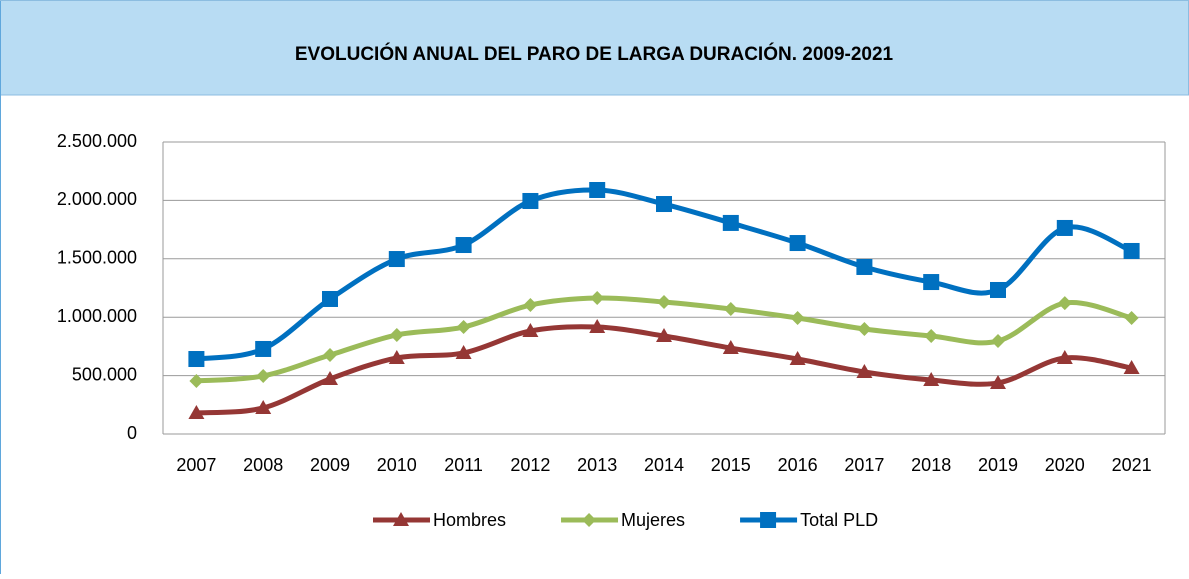  I want to click on x-tick-label: 2010, so click(397, 465).